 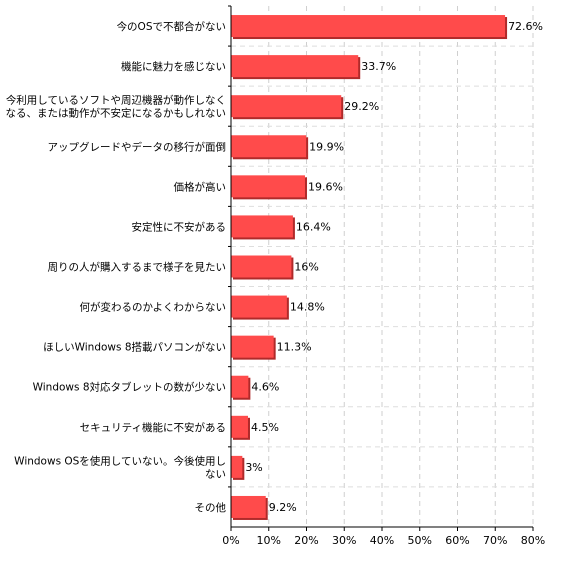 I want to click on value-label: 33.7%, so click(x=378, y=66).